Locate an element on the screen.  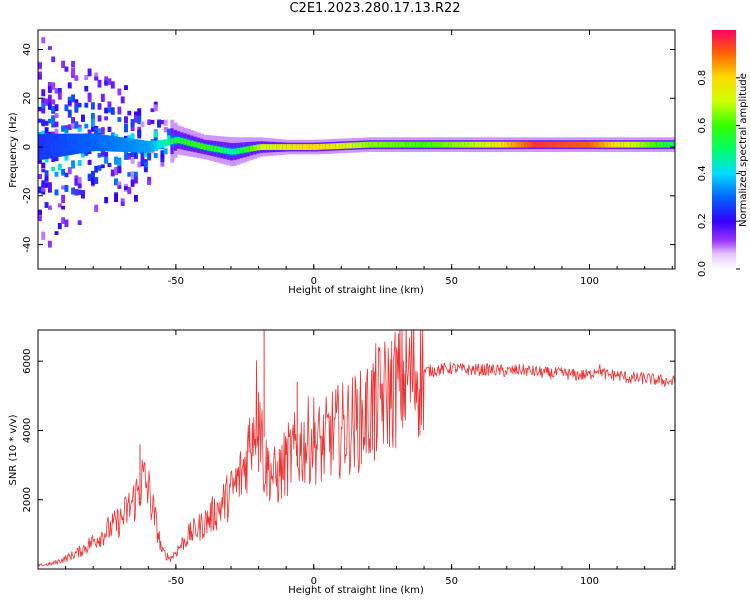
y-tick-label: -20 is located at coordinates (27, 196).